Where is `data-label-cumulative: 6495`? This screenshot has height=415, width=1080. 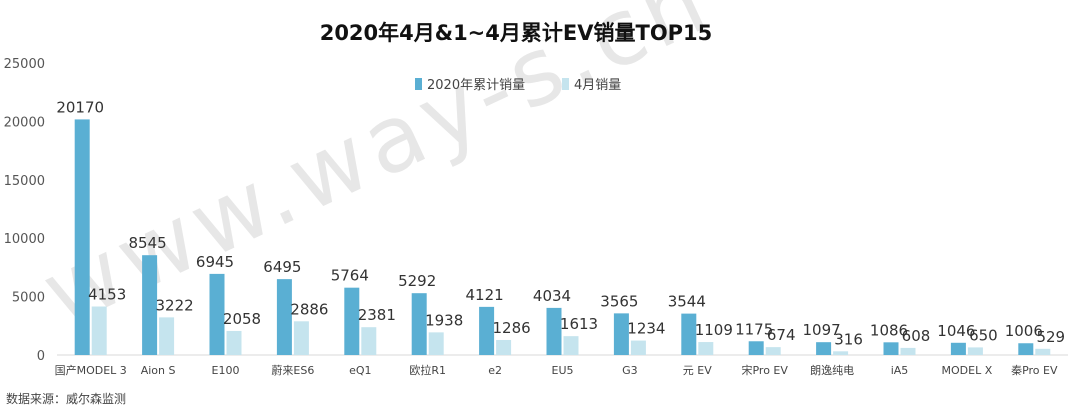 data-label-cumulative: 6495 is located at coordinates (282, 267).